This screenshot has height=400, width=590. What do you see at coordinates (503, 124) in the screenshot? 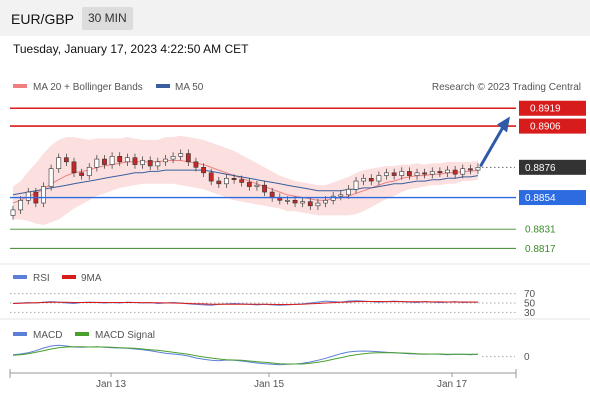
I see `projection-arrow-head` at bounding box center [503, 124].